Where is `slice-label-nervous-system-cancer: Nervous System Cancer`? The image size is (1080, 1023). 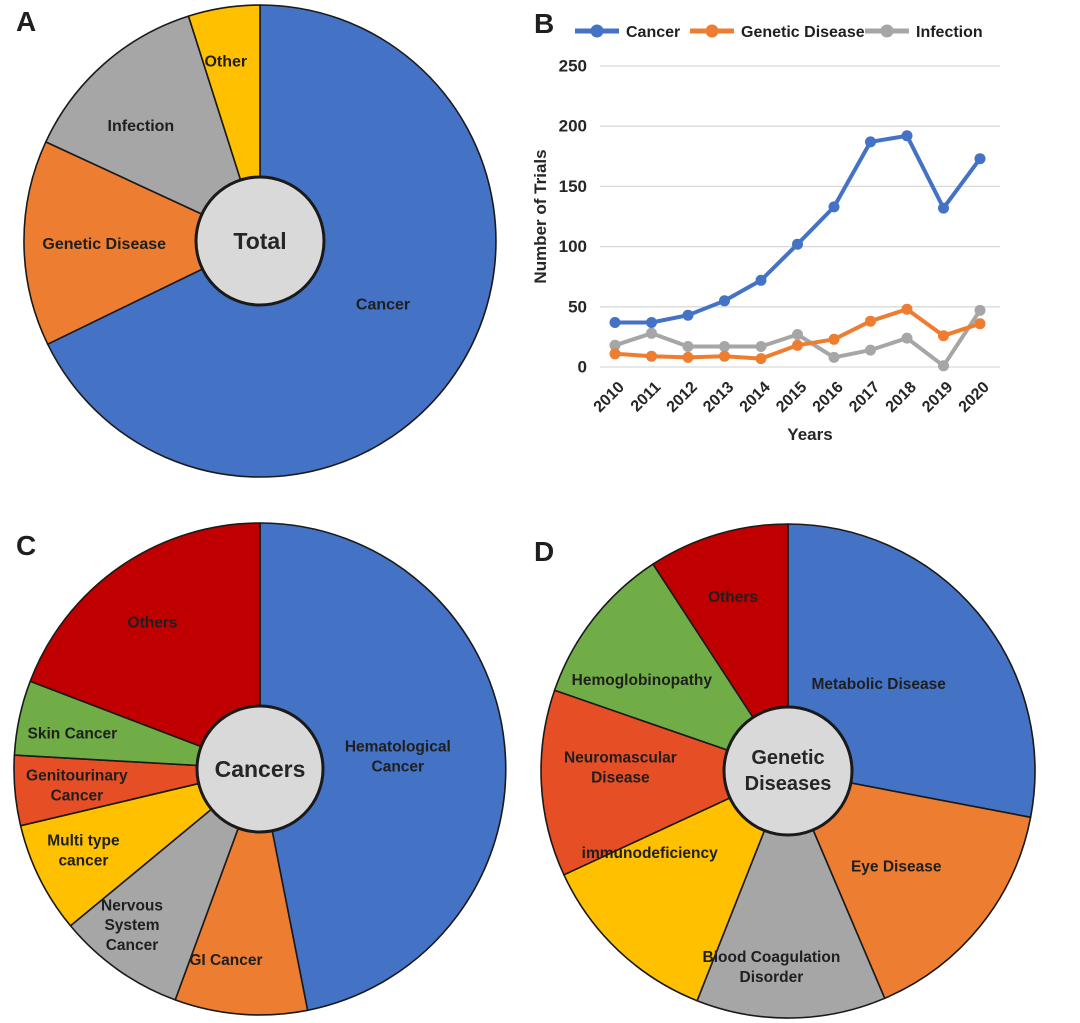 slice-label-nervous-system-cancer: Nervous System Cancer is located at coordinates (132, 925).